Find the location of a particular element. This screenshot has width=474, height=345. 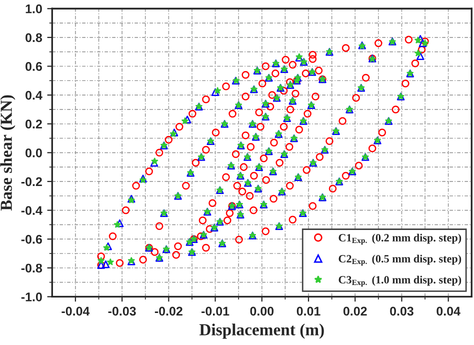

legend-label: C3$_{Exp.}$ (1.0 mm disp. step) is located at coordinates (400, 281).